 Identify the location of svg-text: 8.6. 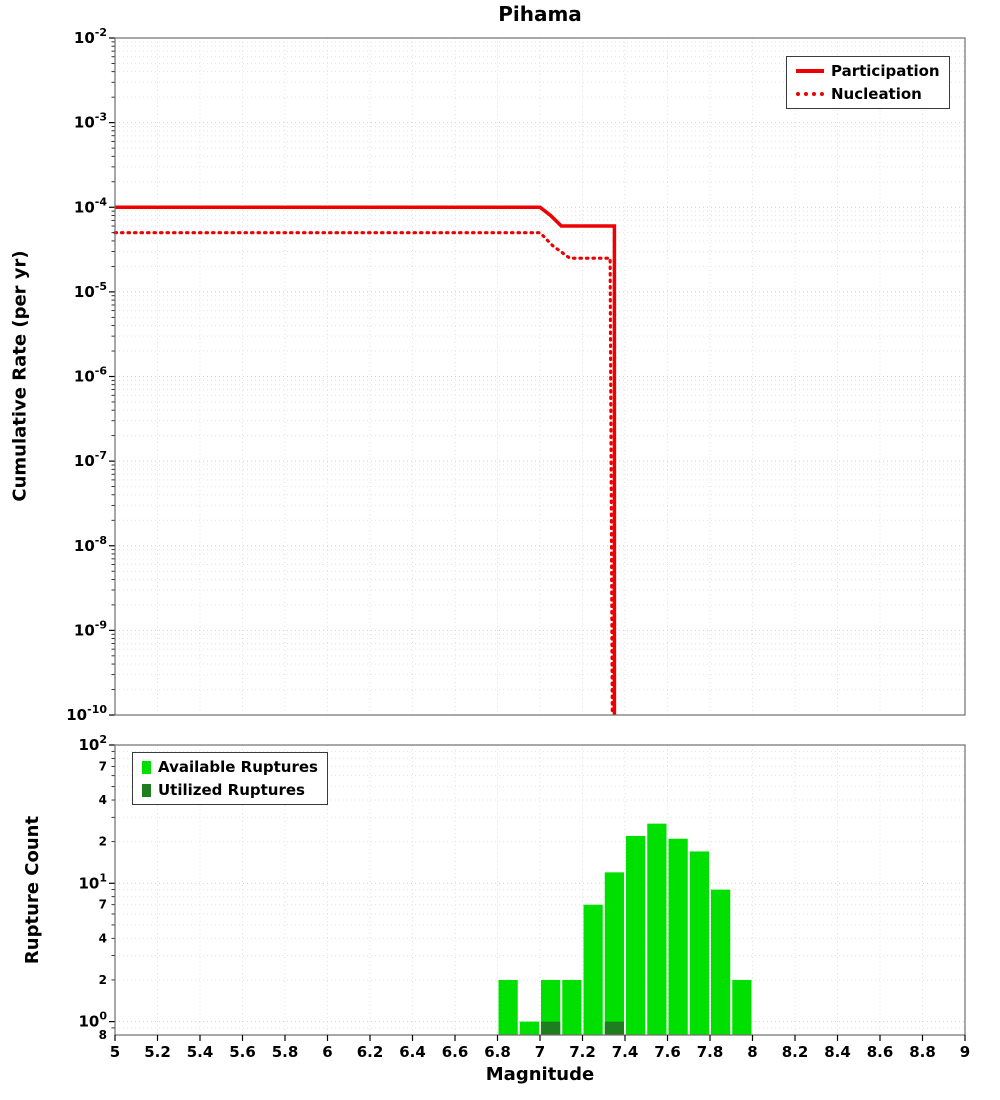
(880, 1052).